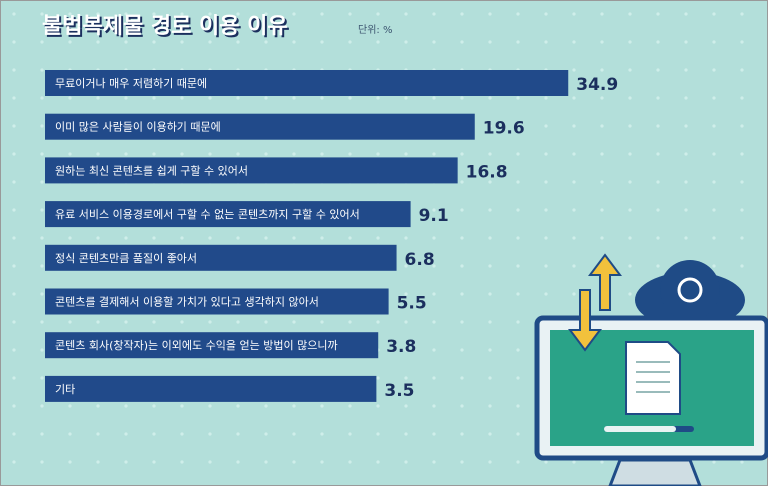 The height and width of the screenshot is (486, 768). What do you see at coordinates (651, 369) in the screenshot?
I see `illustration` at bounding box center [651, 369].